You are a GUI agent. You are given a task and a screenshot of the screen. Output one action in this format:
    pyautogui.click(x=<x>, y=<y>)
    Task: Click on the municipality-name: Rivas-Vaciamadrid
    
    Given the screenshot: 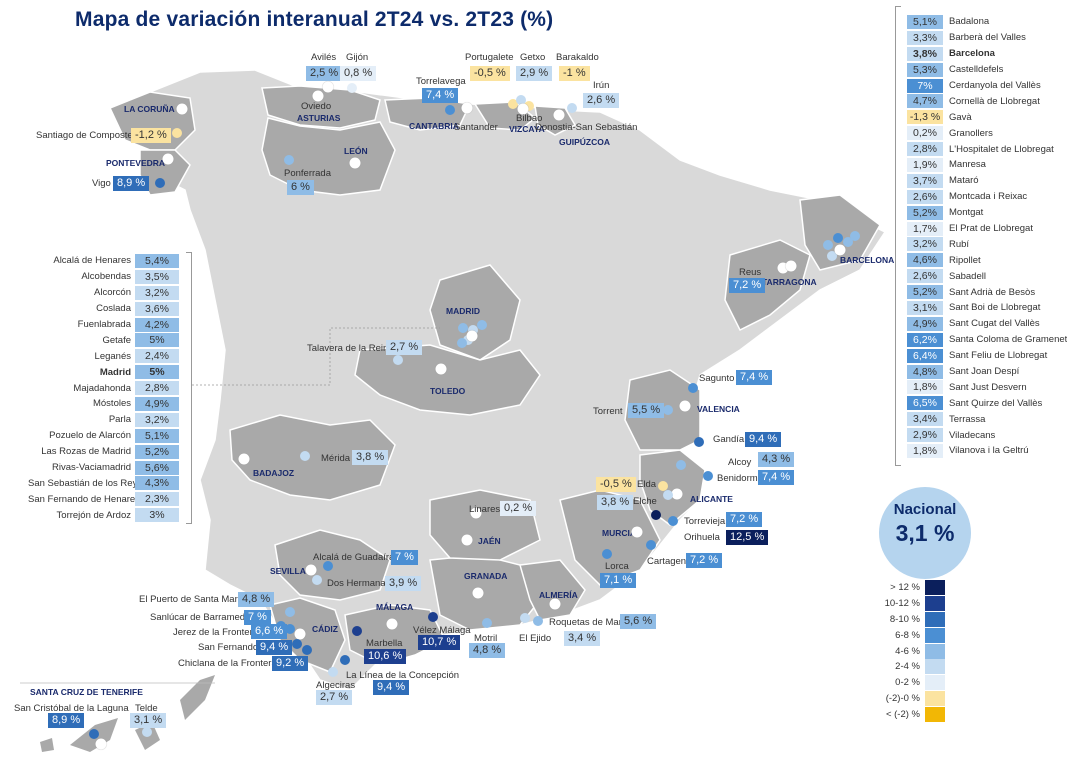 What is the action you would take?
    pyautogui.click(x=91, y=468)
    